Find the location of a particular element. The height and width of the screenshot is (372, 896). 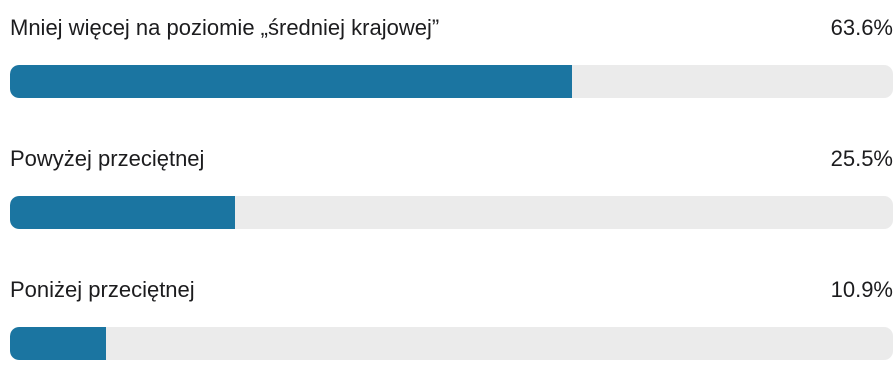

poll-option-percent: 25.5% is located at coordinates (861, 158).